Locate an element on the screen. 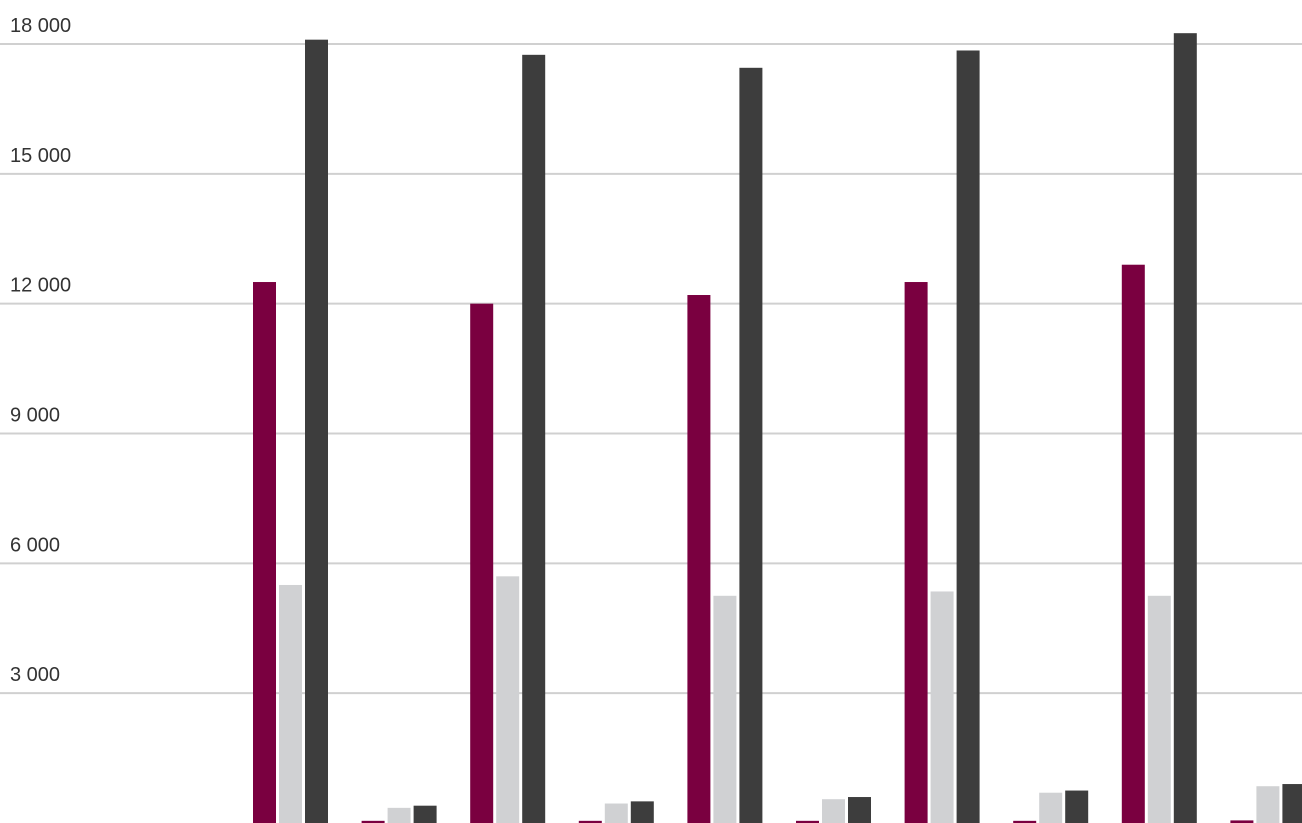 Image resolution: width=1302 pixels, height=823 pixels. y-tick-label: 15 000 is located at coordinates (40, 156).